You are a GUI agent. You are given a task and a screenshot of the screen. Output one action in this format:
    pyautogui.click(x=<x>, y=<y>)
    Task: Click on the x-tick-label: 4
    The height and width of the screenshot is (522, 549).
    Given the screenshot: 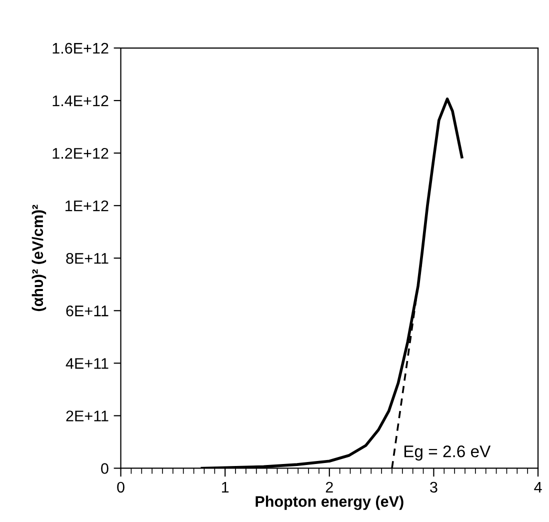 What is the action you would take?
    pyautogui.click(x=538, y=487)
    